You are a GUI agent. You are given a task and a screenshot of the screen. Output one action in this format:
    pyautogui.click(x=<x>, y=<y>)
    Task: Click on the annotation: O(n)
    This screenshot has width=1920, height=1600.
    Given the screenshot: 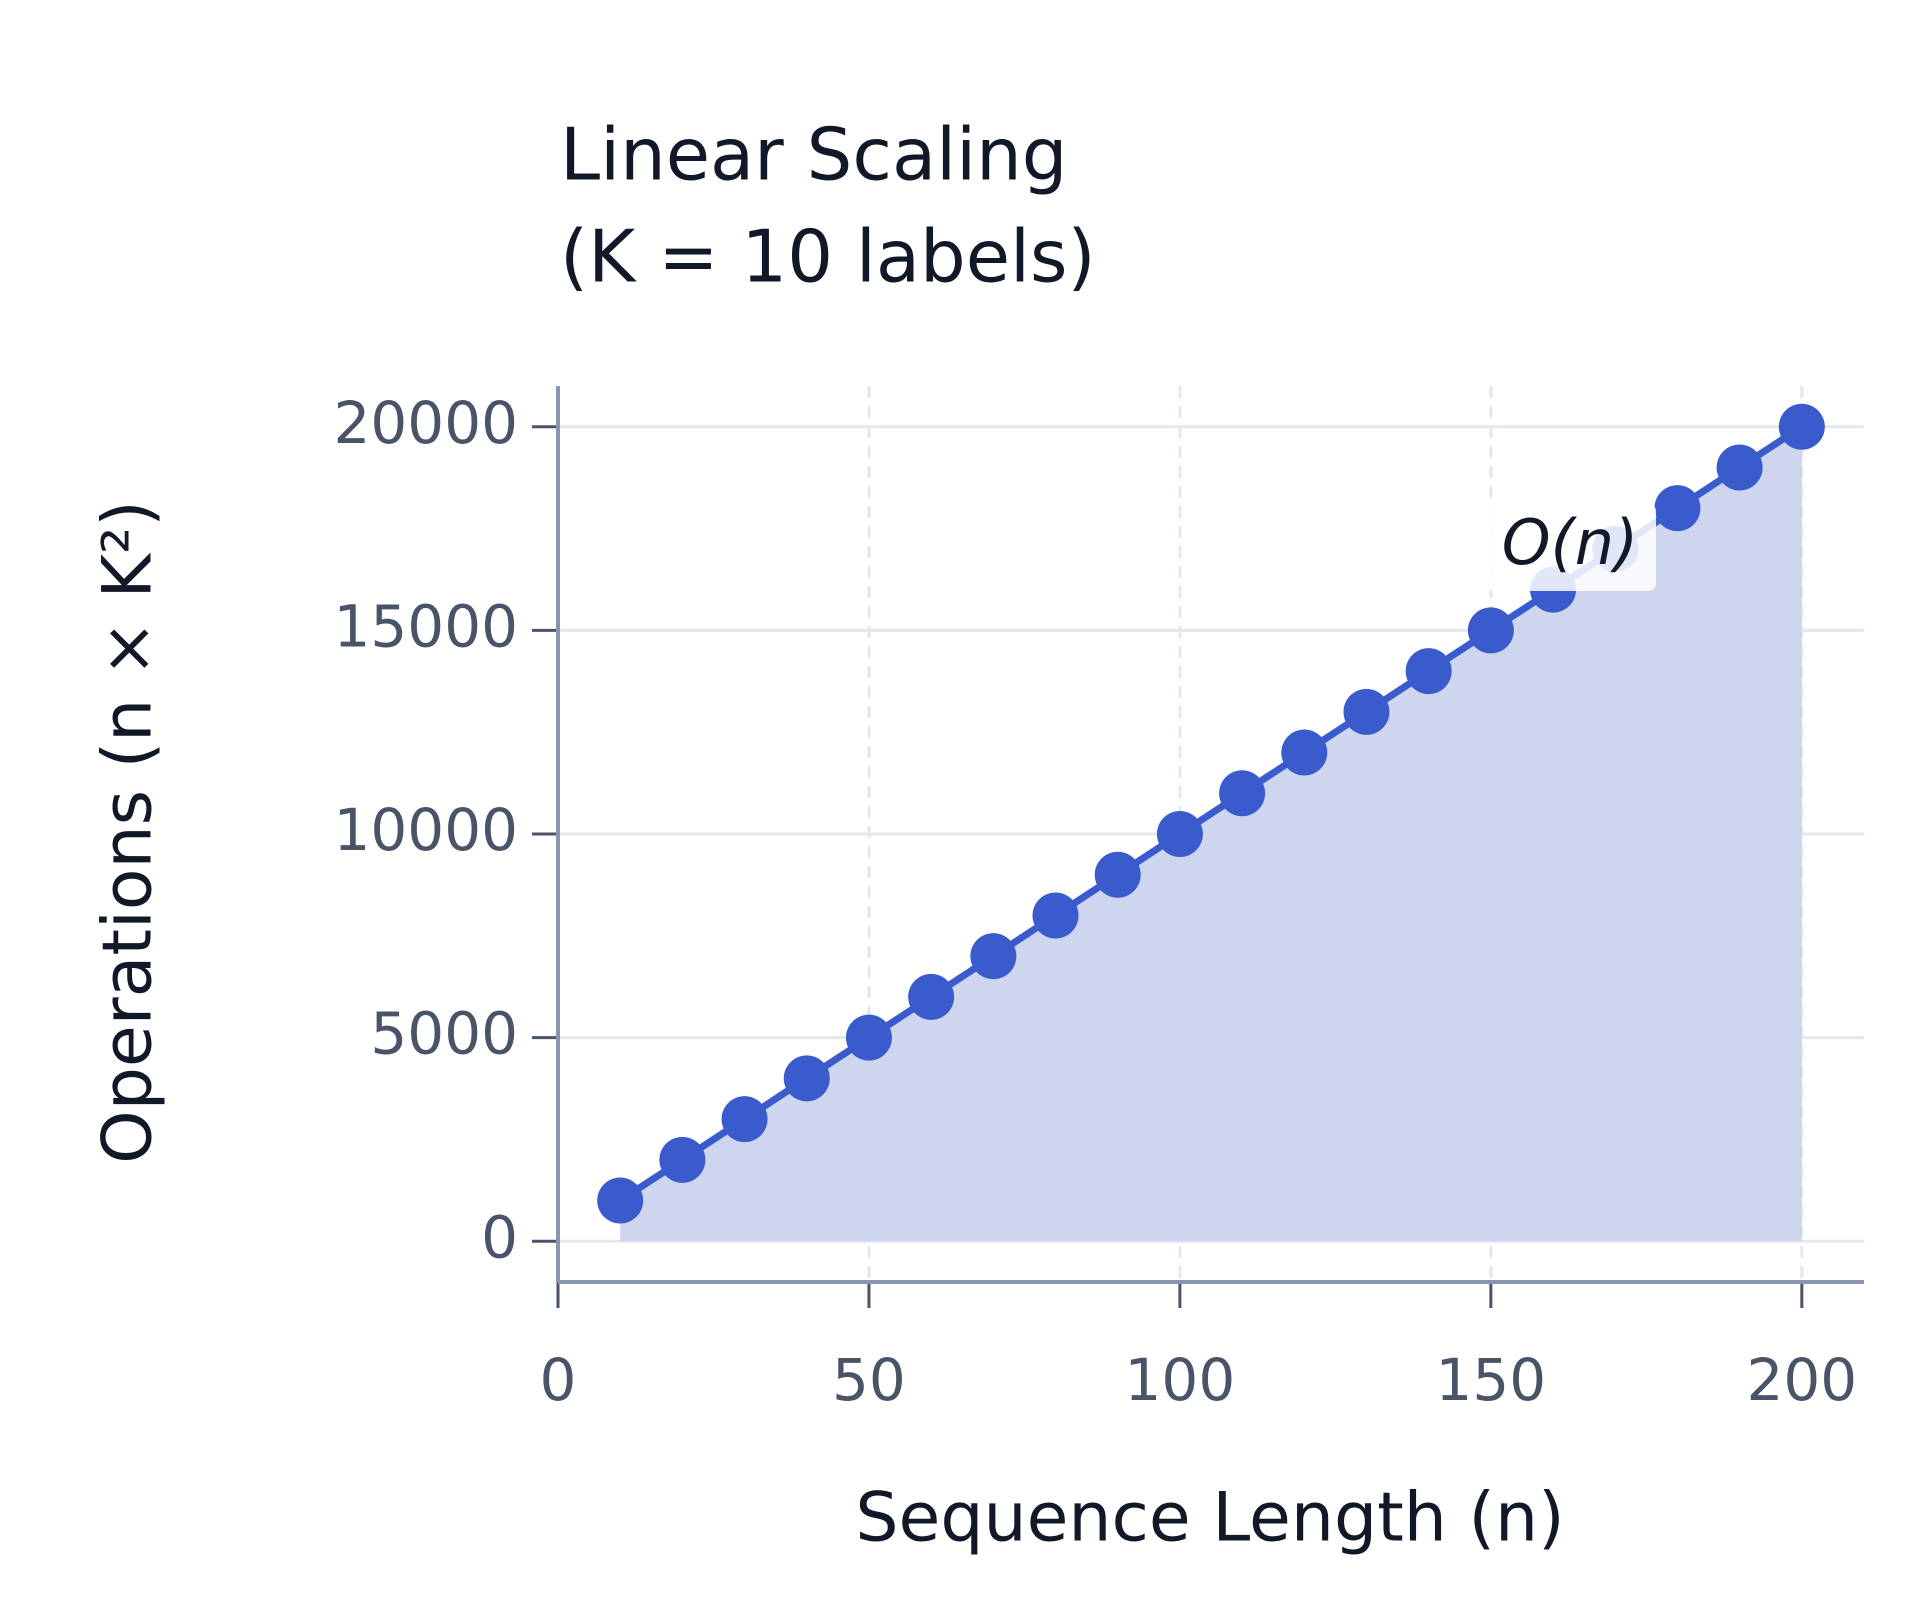 What is the action you would take?
    pyautogui.click(x=1570, y=542)
    